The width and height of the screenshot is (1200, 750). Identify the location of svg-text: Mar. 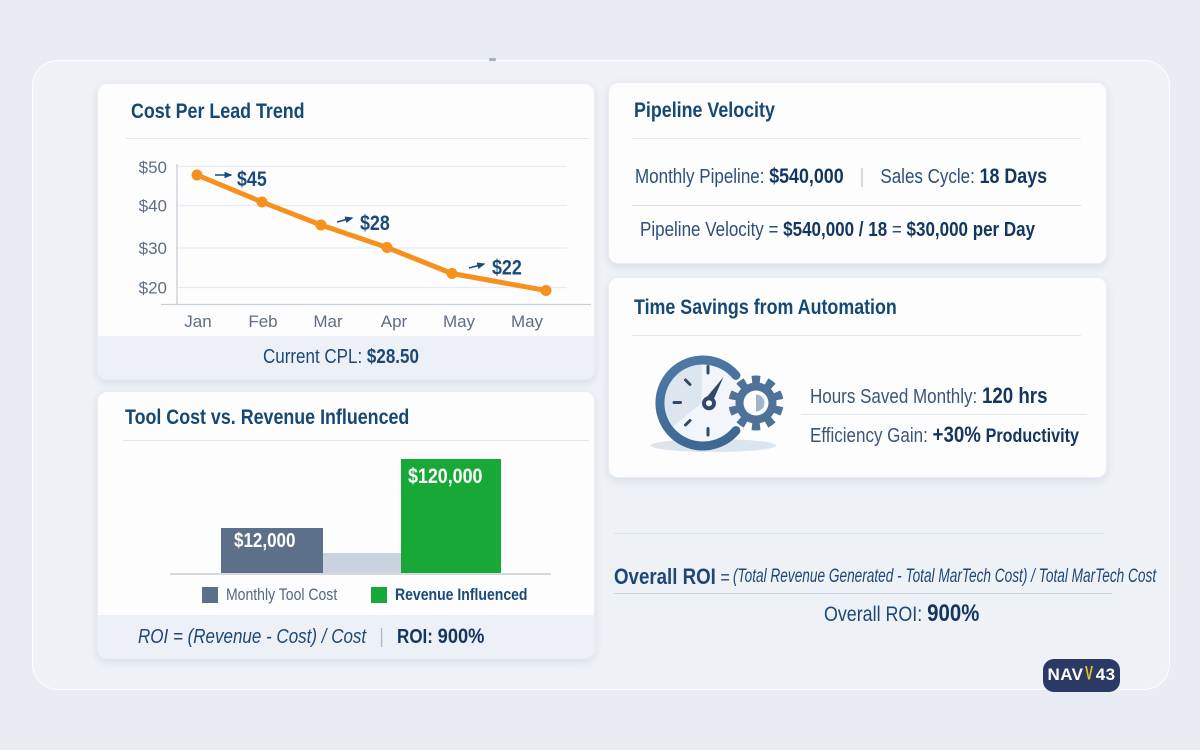
(328, 321).